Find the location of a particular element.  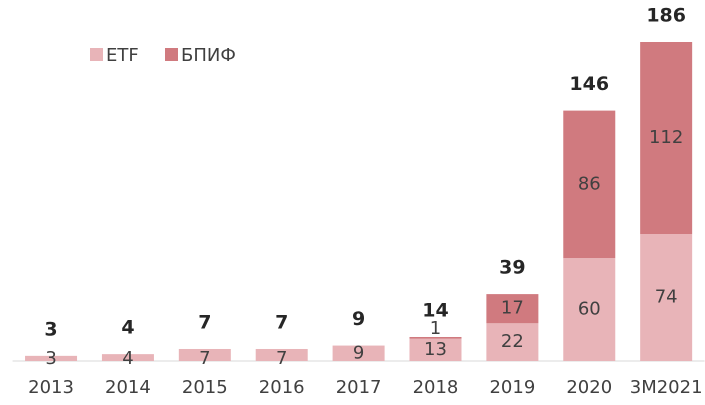

segment-label: 74 is located at coordinates (666, 297).